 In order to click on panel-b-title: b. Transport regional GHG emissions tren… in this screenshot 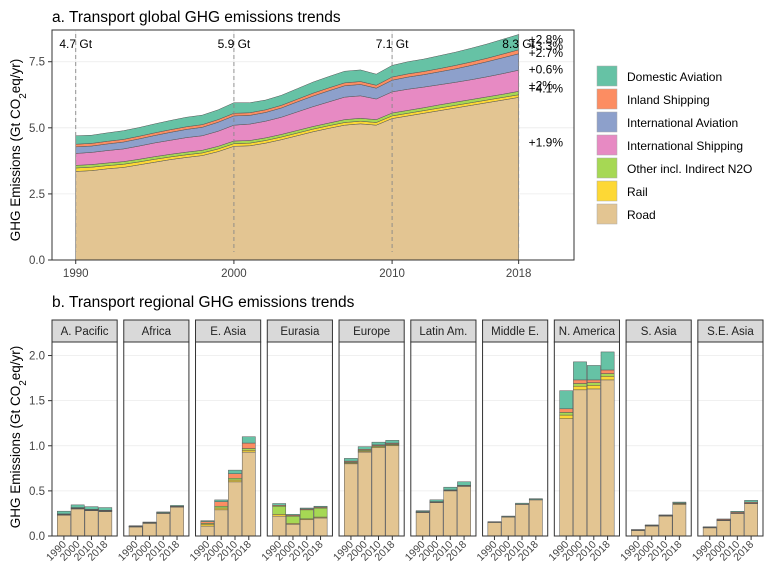, I will do `click(203, 302)`.